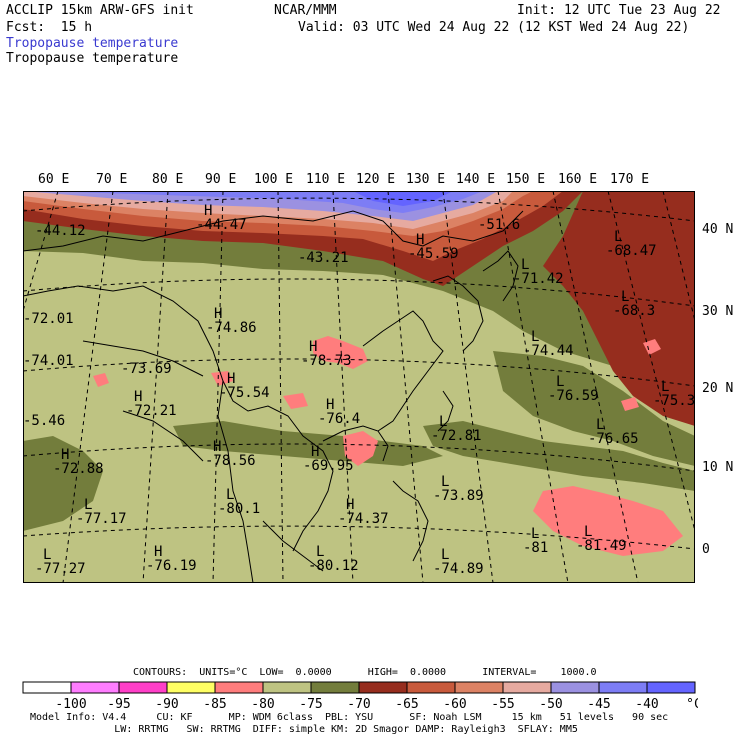 The image size is (740, 740). What do you see at coordinates (231, 379) in the screenshot?
I see `center-type-16: H` at bounding box center [231, 379].